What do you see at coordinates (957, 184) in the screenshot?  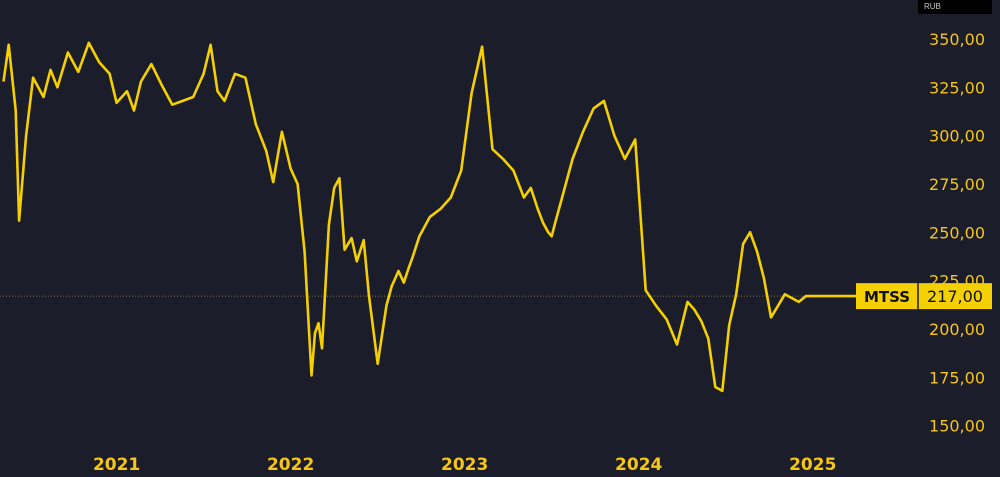 I see `y-tick-label: 275,00` at bounding box center [957, 184].